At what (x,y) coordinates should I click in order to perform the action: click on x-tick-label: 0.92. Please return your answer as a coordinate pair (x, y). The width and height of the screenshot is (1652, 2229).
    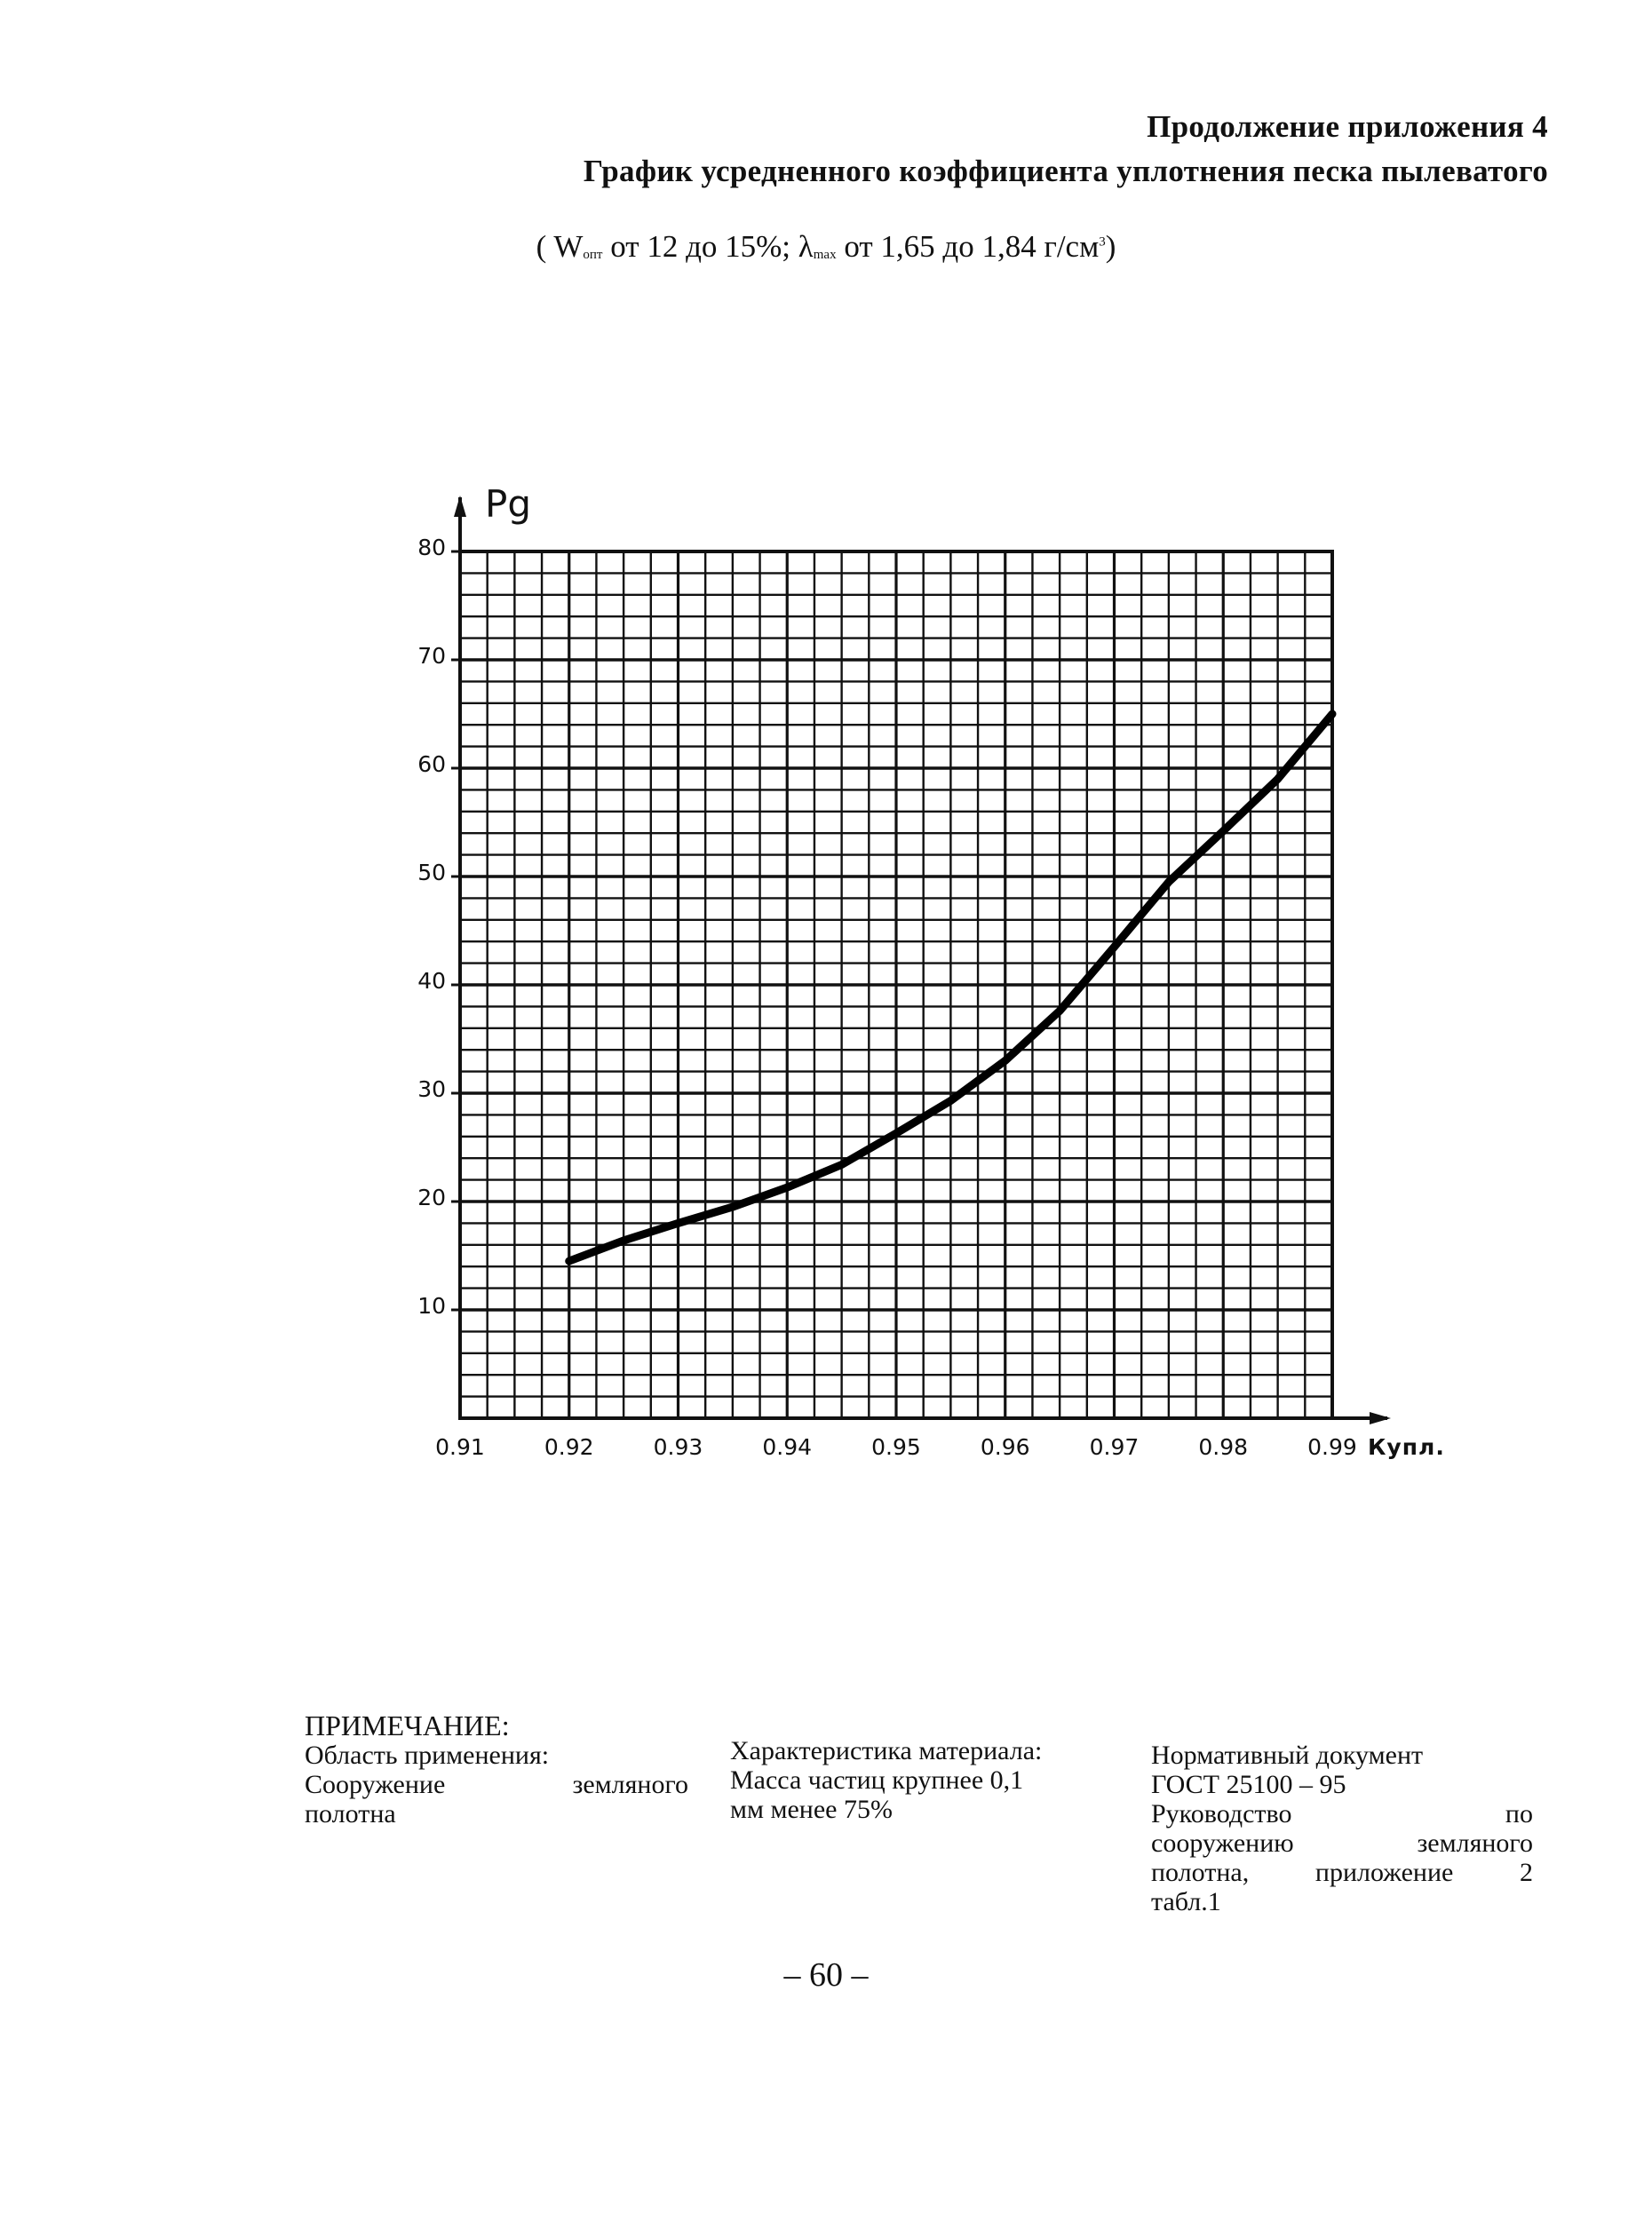
    Looking at the image, I should click on (569, 1447).